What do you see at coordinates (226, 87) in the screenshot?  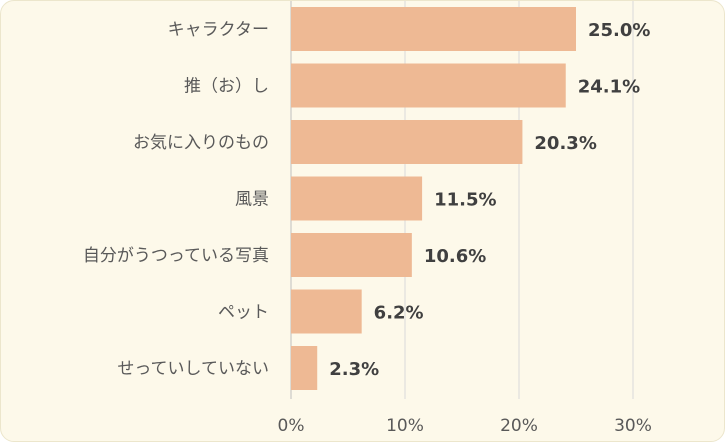 I see `category-label-1: 推（お）し` at bounding box center [226, 87].